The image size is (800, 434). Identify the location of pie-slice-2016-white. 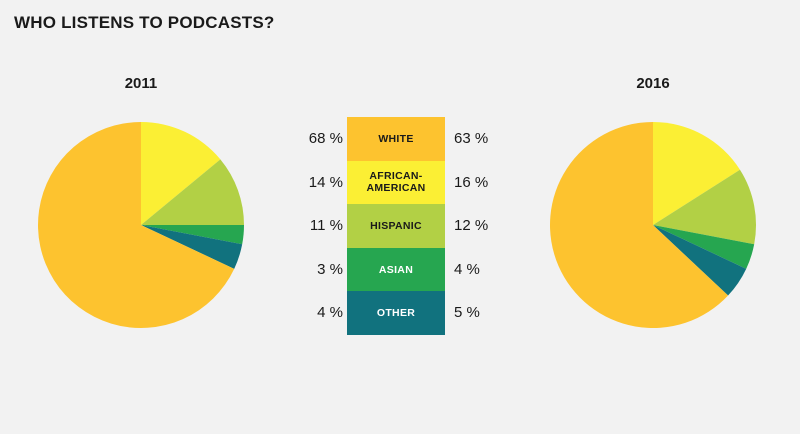
(639, 225).